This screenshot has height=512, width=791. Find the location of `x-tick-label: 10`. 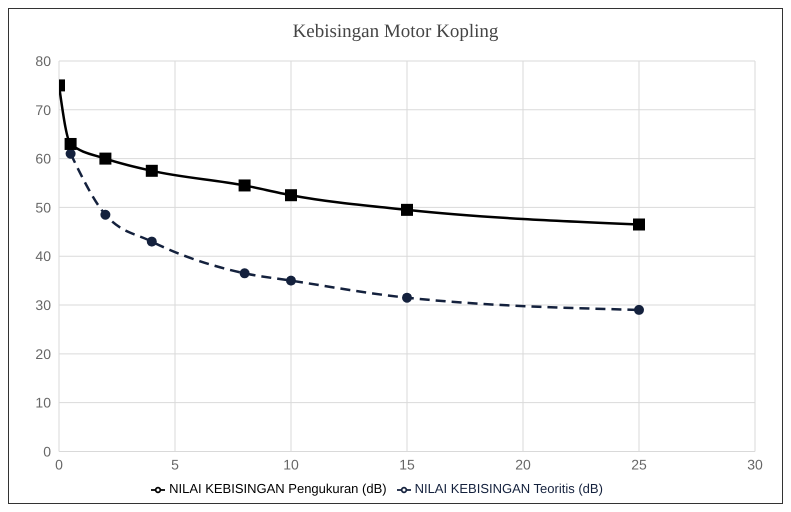

x-tick-label: 10 is located at coordinates (291, 464).